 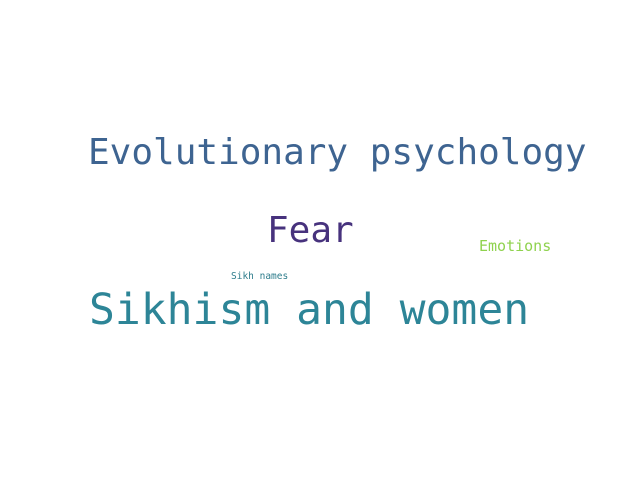 I want to click on word-sikhism-and-women: Sikhism and women, so click(x=309, y=310).